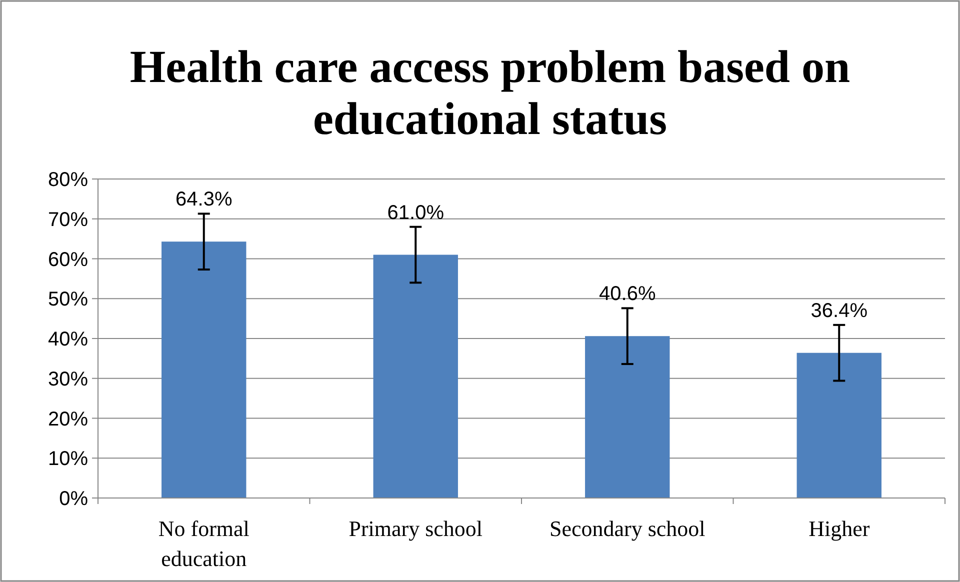  I want to click on data-label: 64.3%, so click(204, 199).